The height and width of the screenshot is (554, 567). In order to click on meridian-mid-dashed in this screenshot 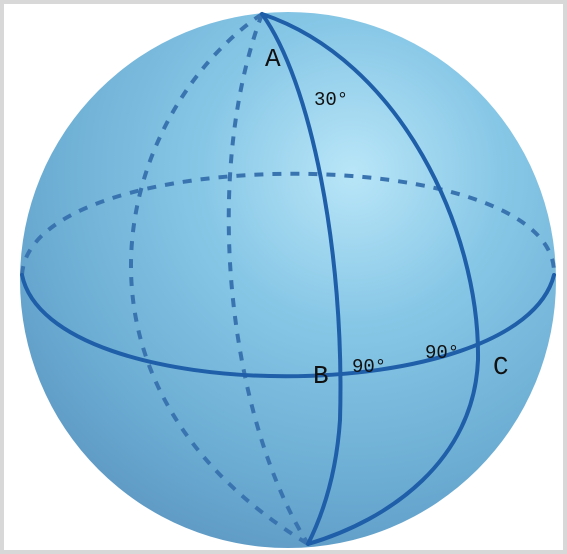, I will do `click(268, 279)`.